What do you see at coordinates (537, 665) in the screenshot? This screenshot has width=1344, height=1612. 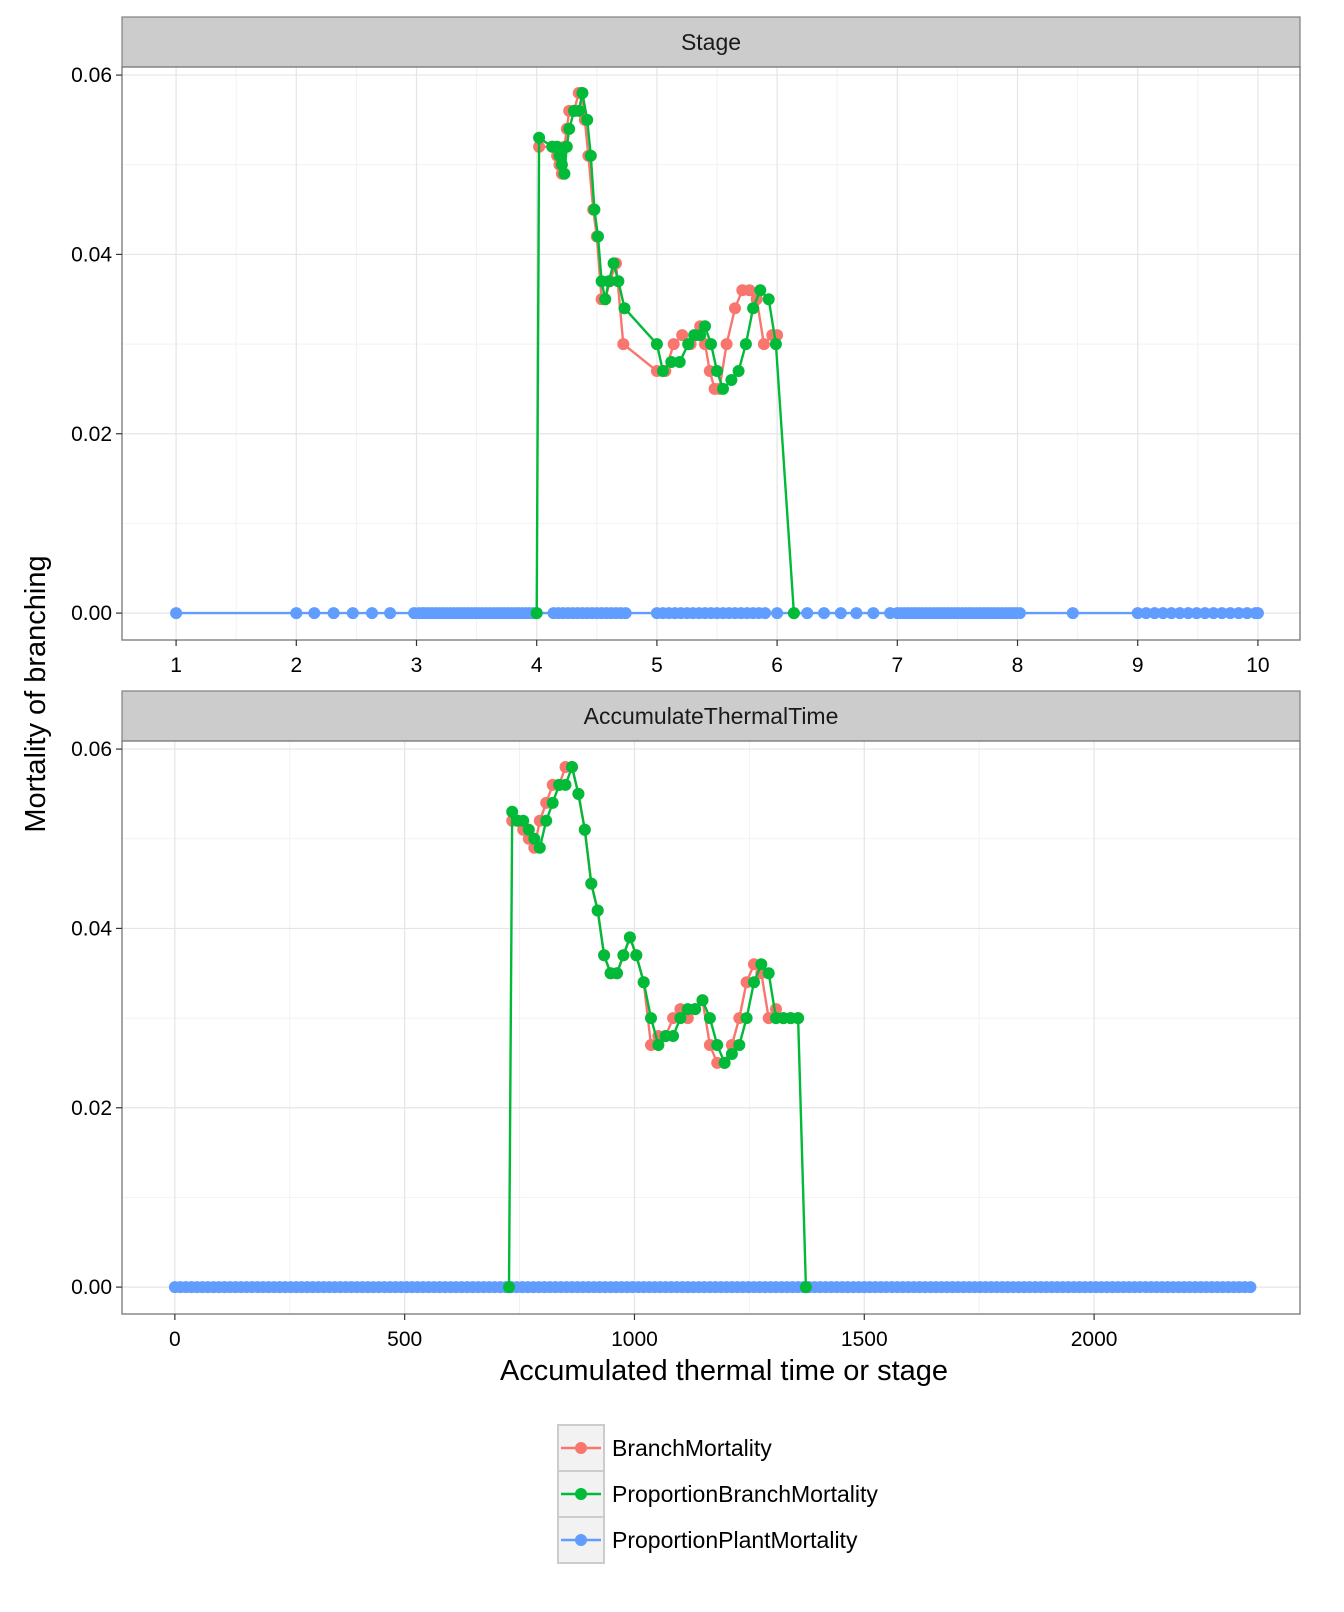 I see `x-tick-label: 4` at bounding box center [537, 665].